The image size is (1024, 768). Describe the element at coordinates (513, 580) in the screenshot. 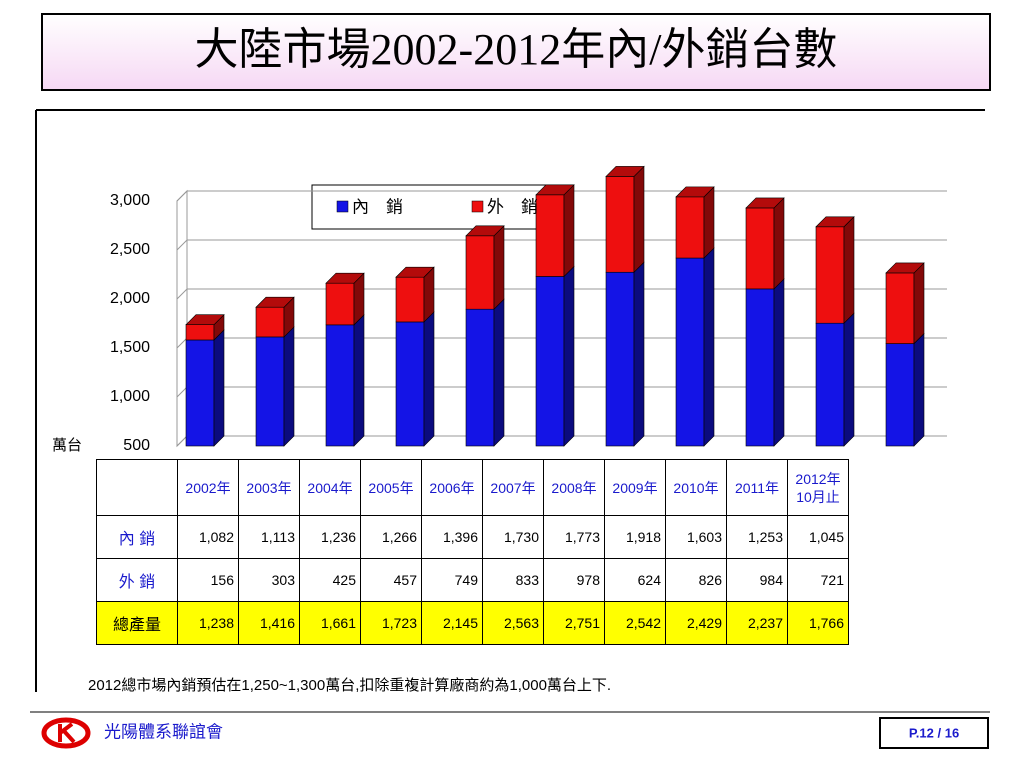

I see `table-cell: 833` at that location.